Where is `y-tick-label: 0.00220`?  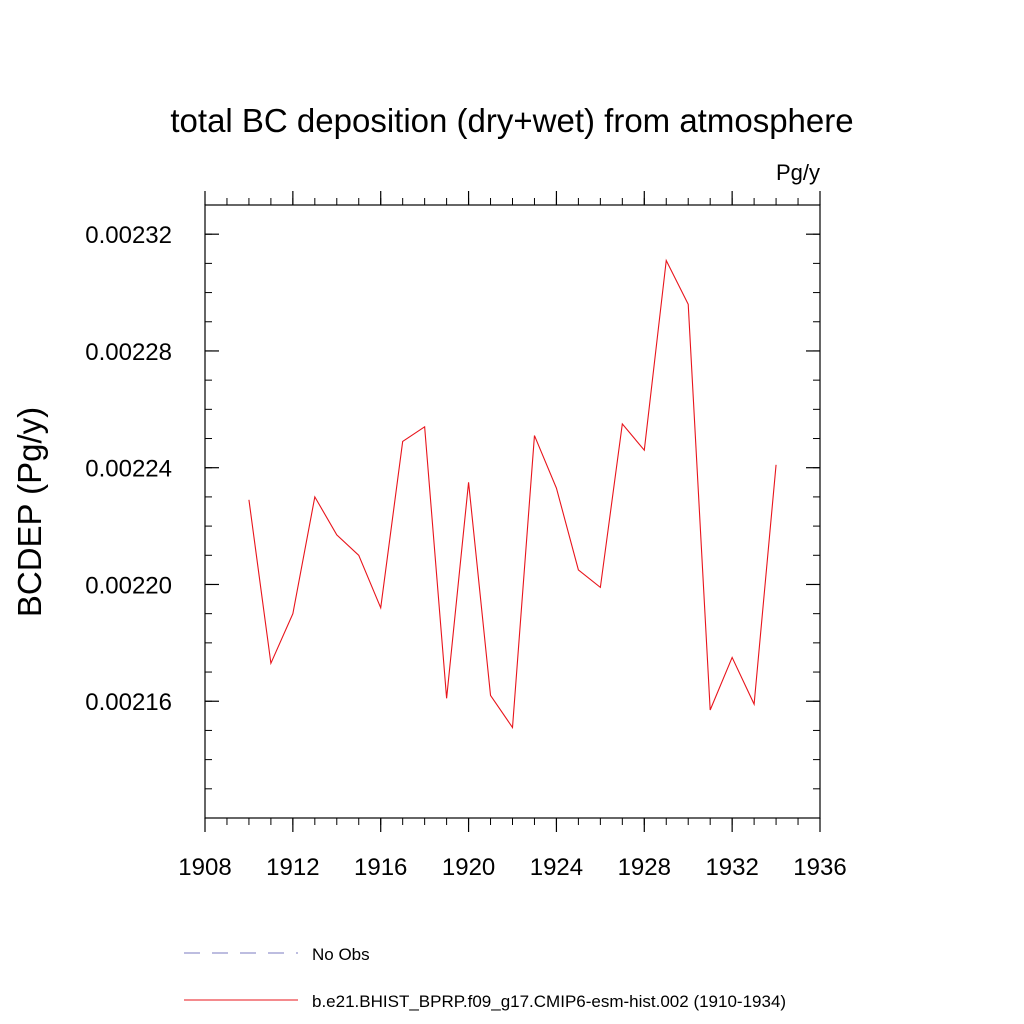
y-tick-label: 0.00220 is located at coordinates (128, 585).